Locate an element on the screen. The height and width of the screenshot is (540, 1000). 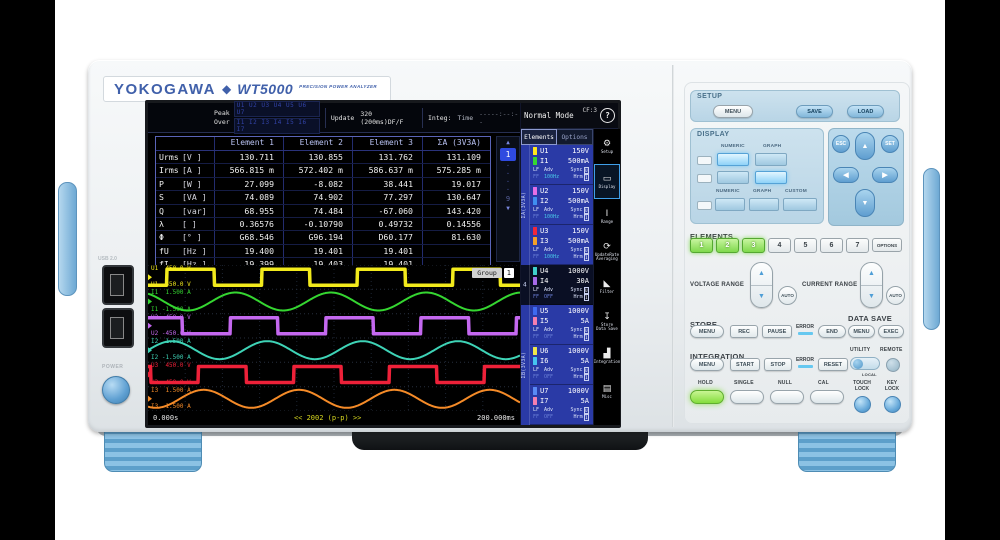
menu-filter-button: ◣ Filter is located at coordinates (607, 286).